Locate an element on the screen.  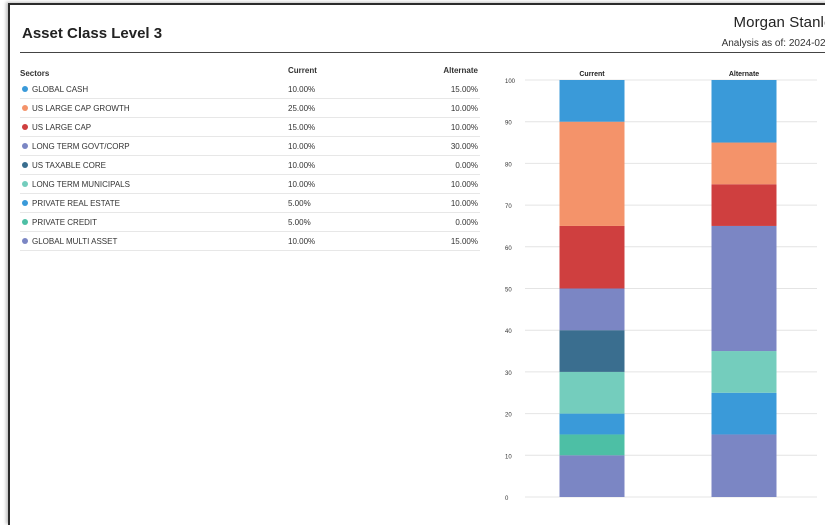
y-tick-label: 20 is located at coordinates (508, 416).